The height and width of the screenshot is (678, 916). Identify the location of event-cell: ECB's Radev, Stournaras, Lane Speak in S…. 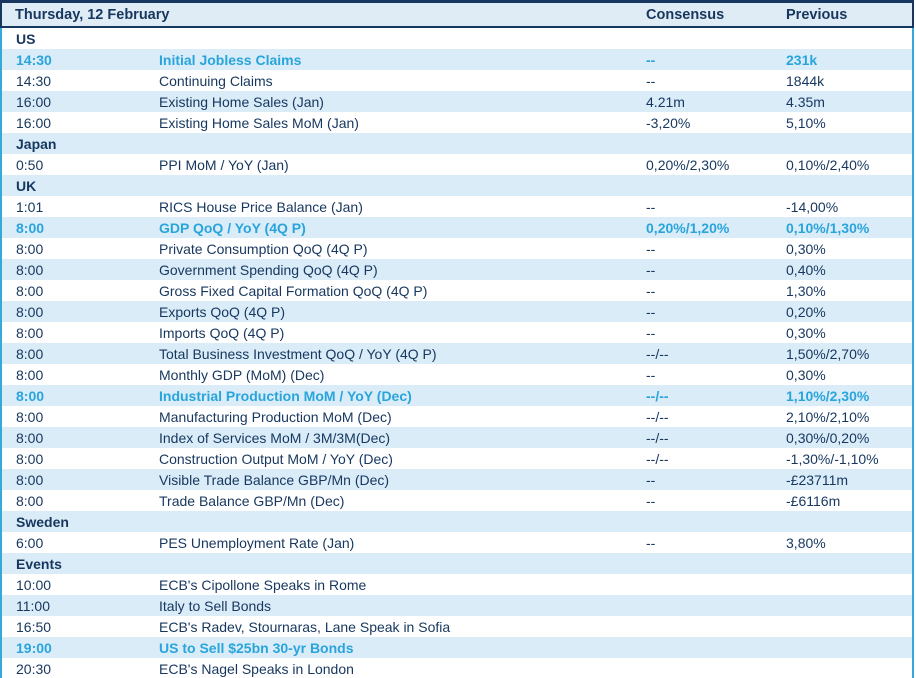
(305, 626).